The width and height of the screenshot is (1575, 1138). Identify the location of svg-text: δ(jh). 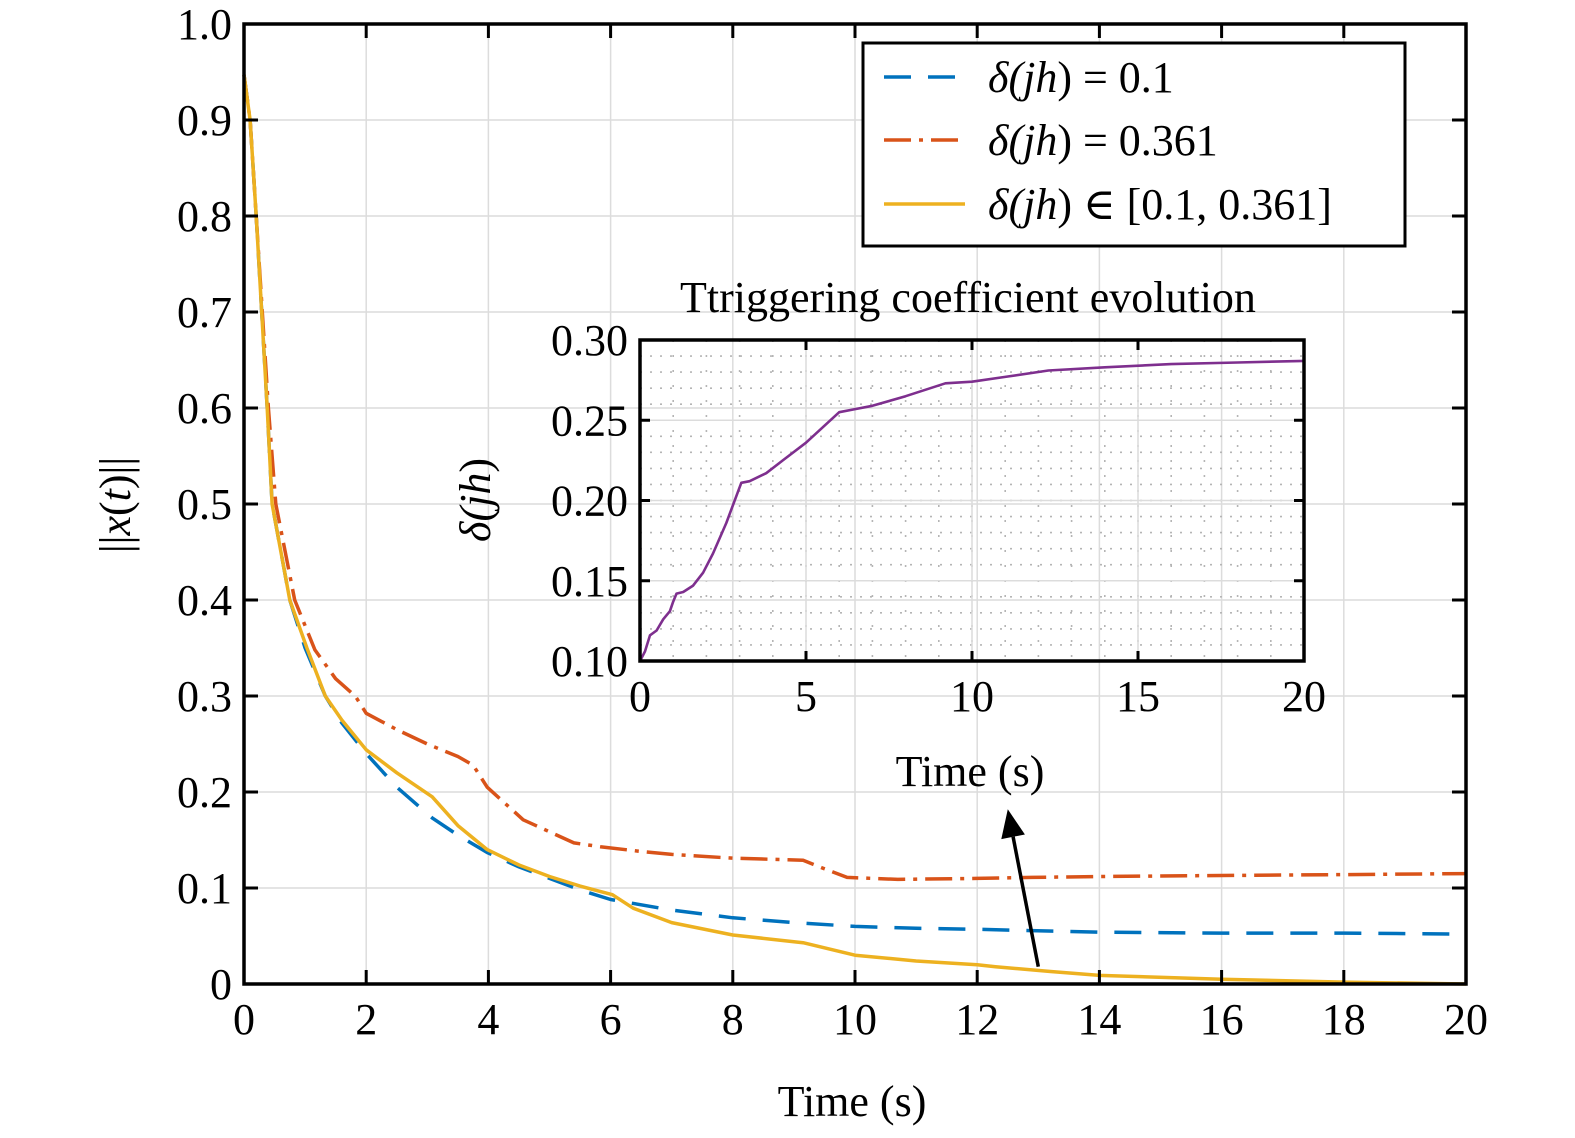
(475, 500).